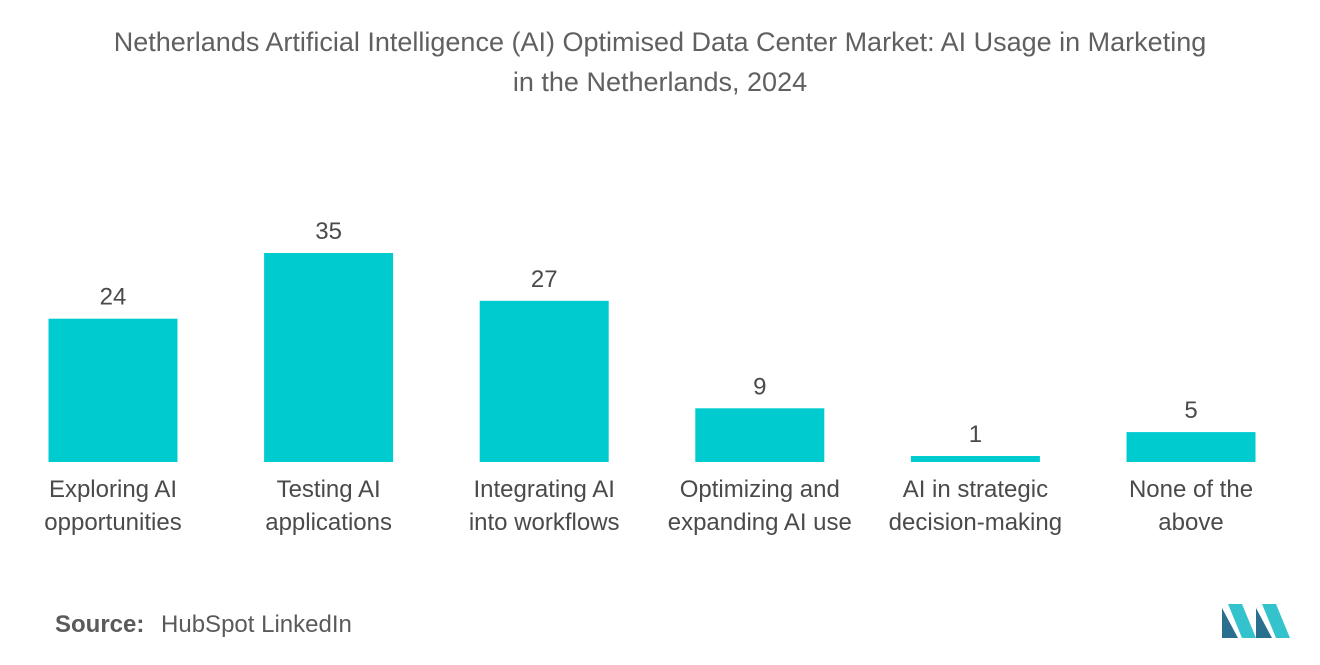  I want to click on data-label-0: 24, so click(113, 297).